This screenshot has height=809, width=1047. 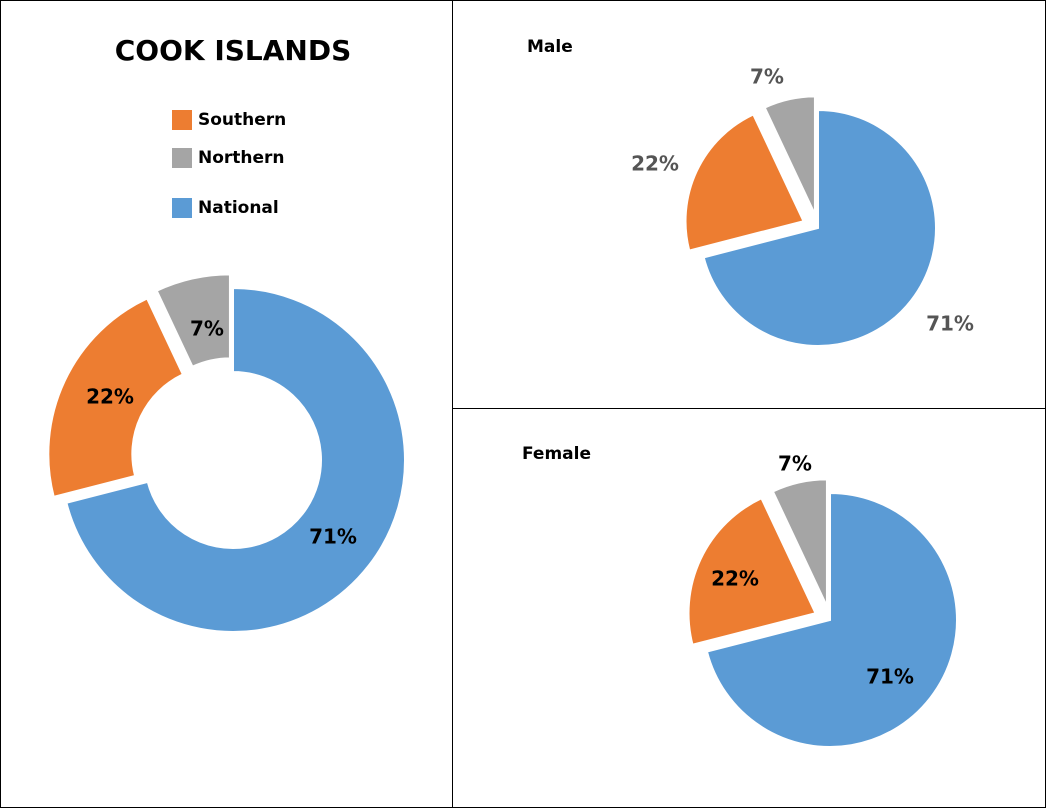 What do you see at coordinates (233, 50) in the screenshot?
I see `chart-title: COOK ISLANDS` at bounding box center [233, 50].